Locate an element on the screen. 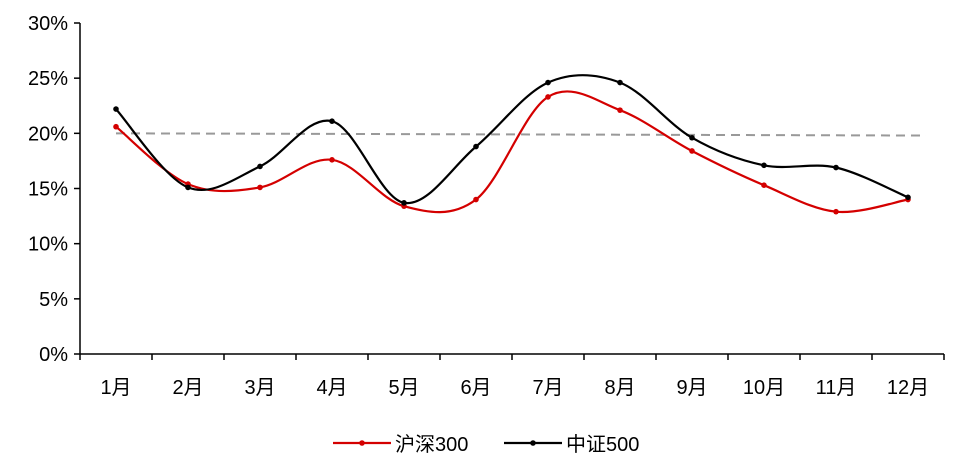 The height and width of the screenshot is (468, 957). y-tick-label: 0% is located at coordinates (53, 355).